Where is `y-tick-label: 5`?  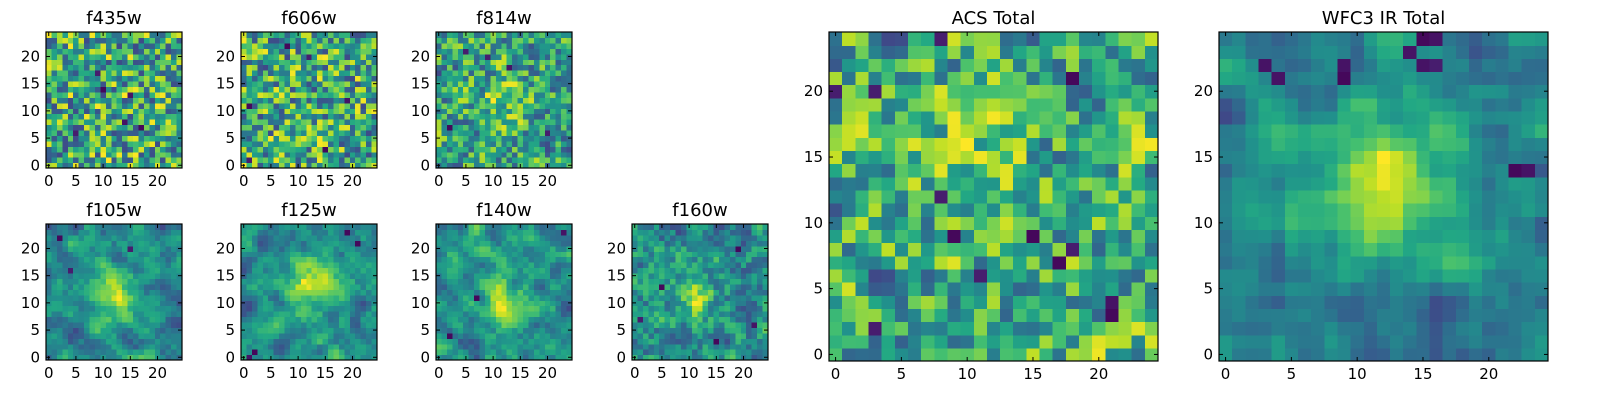 y-tick-label: 5 is located at coordinates (230, 138).